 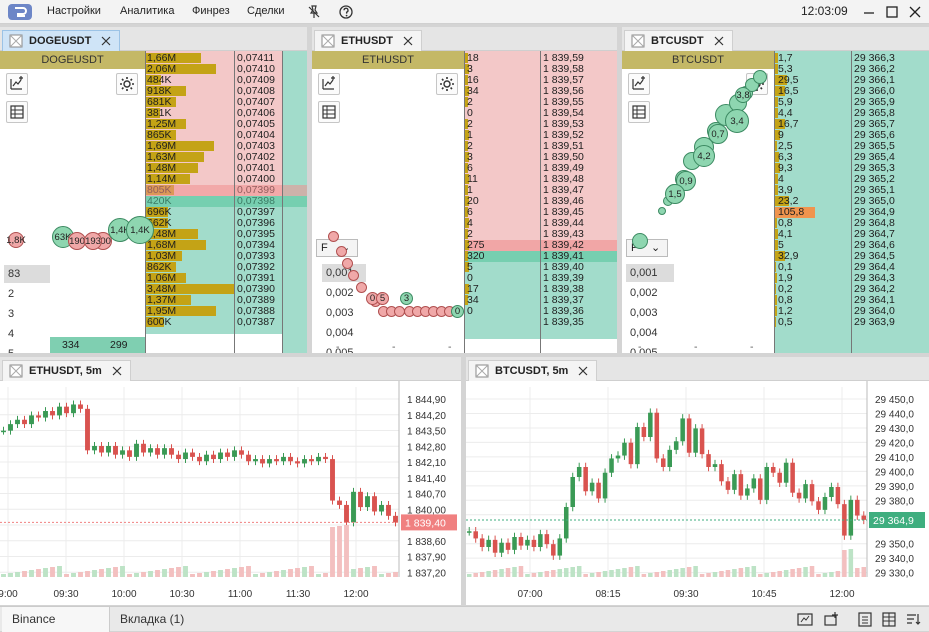 I want to click on tab-btcusdt: BTCUSDT, so click(x=678, y=40).